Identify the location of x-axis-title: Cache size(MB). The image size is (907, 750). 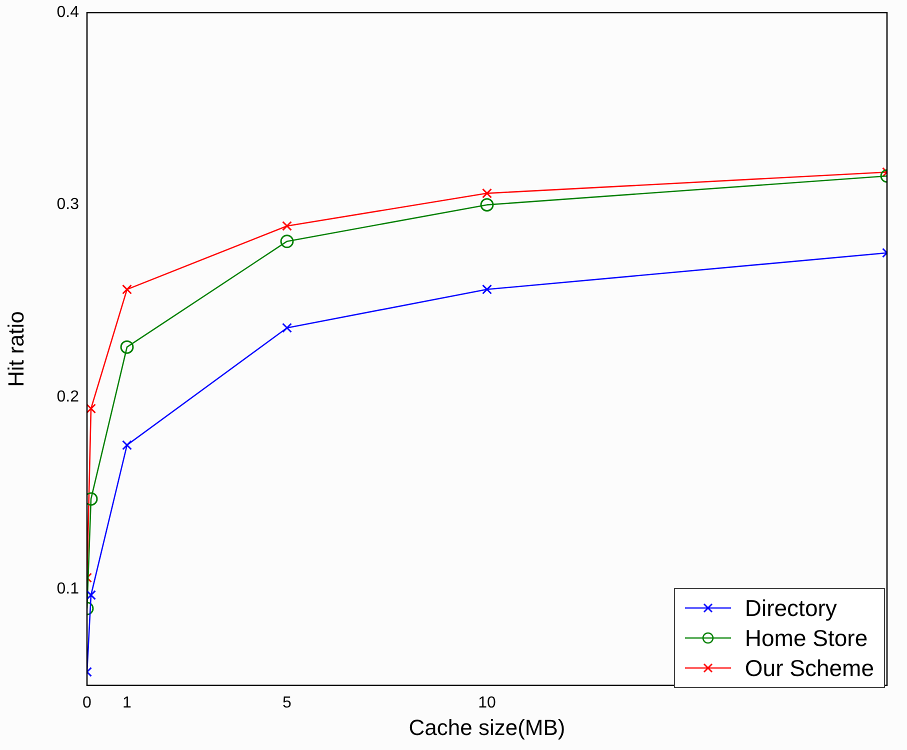
(487, 727).